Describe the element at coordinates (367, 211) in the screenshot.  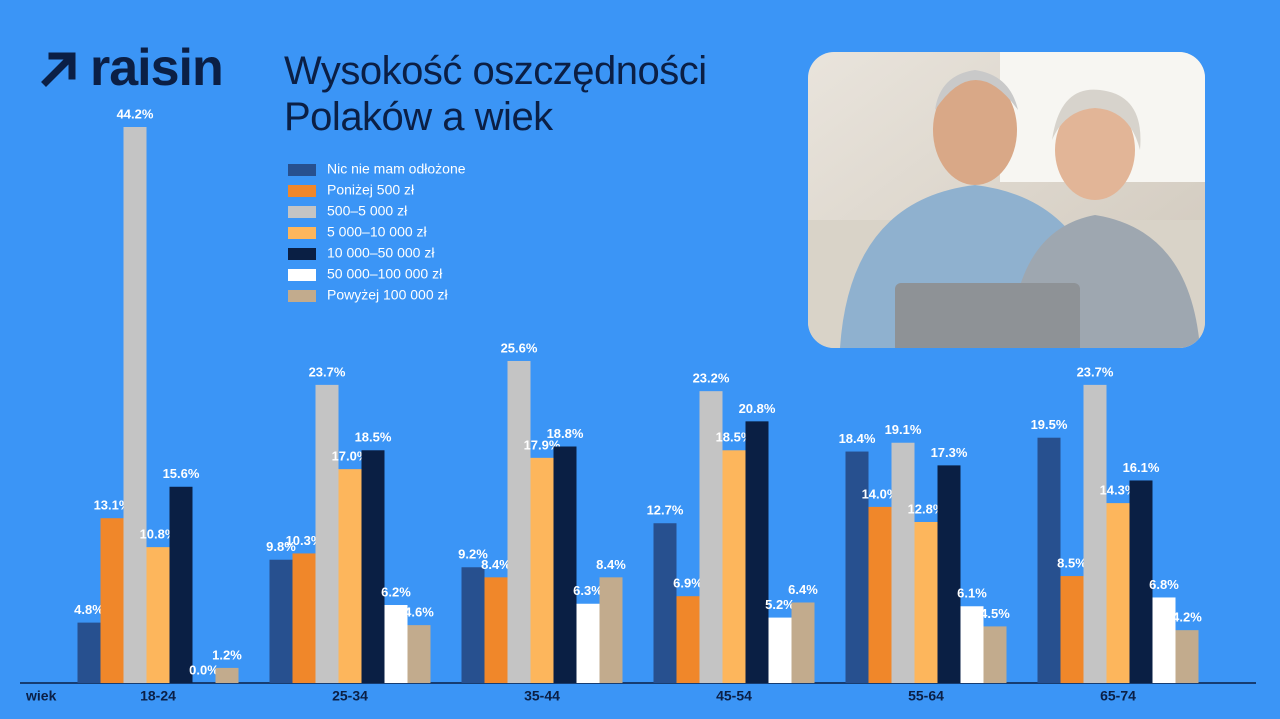
I see `legend-label: 500–5 000 zł` at that location.